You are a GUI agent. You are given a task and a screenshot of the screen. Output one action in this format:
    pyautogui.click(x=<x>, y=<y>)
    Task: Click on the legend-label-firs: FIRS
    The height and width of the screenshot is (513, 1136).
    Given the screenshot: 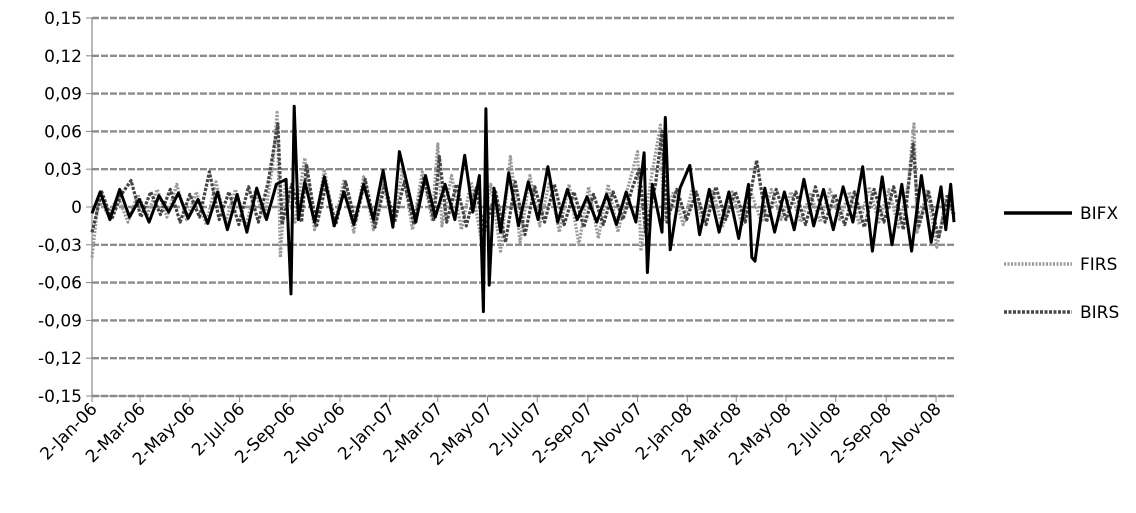 What is the action you would take?
    pyautogui.click(x=1098, y=265)
    